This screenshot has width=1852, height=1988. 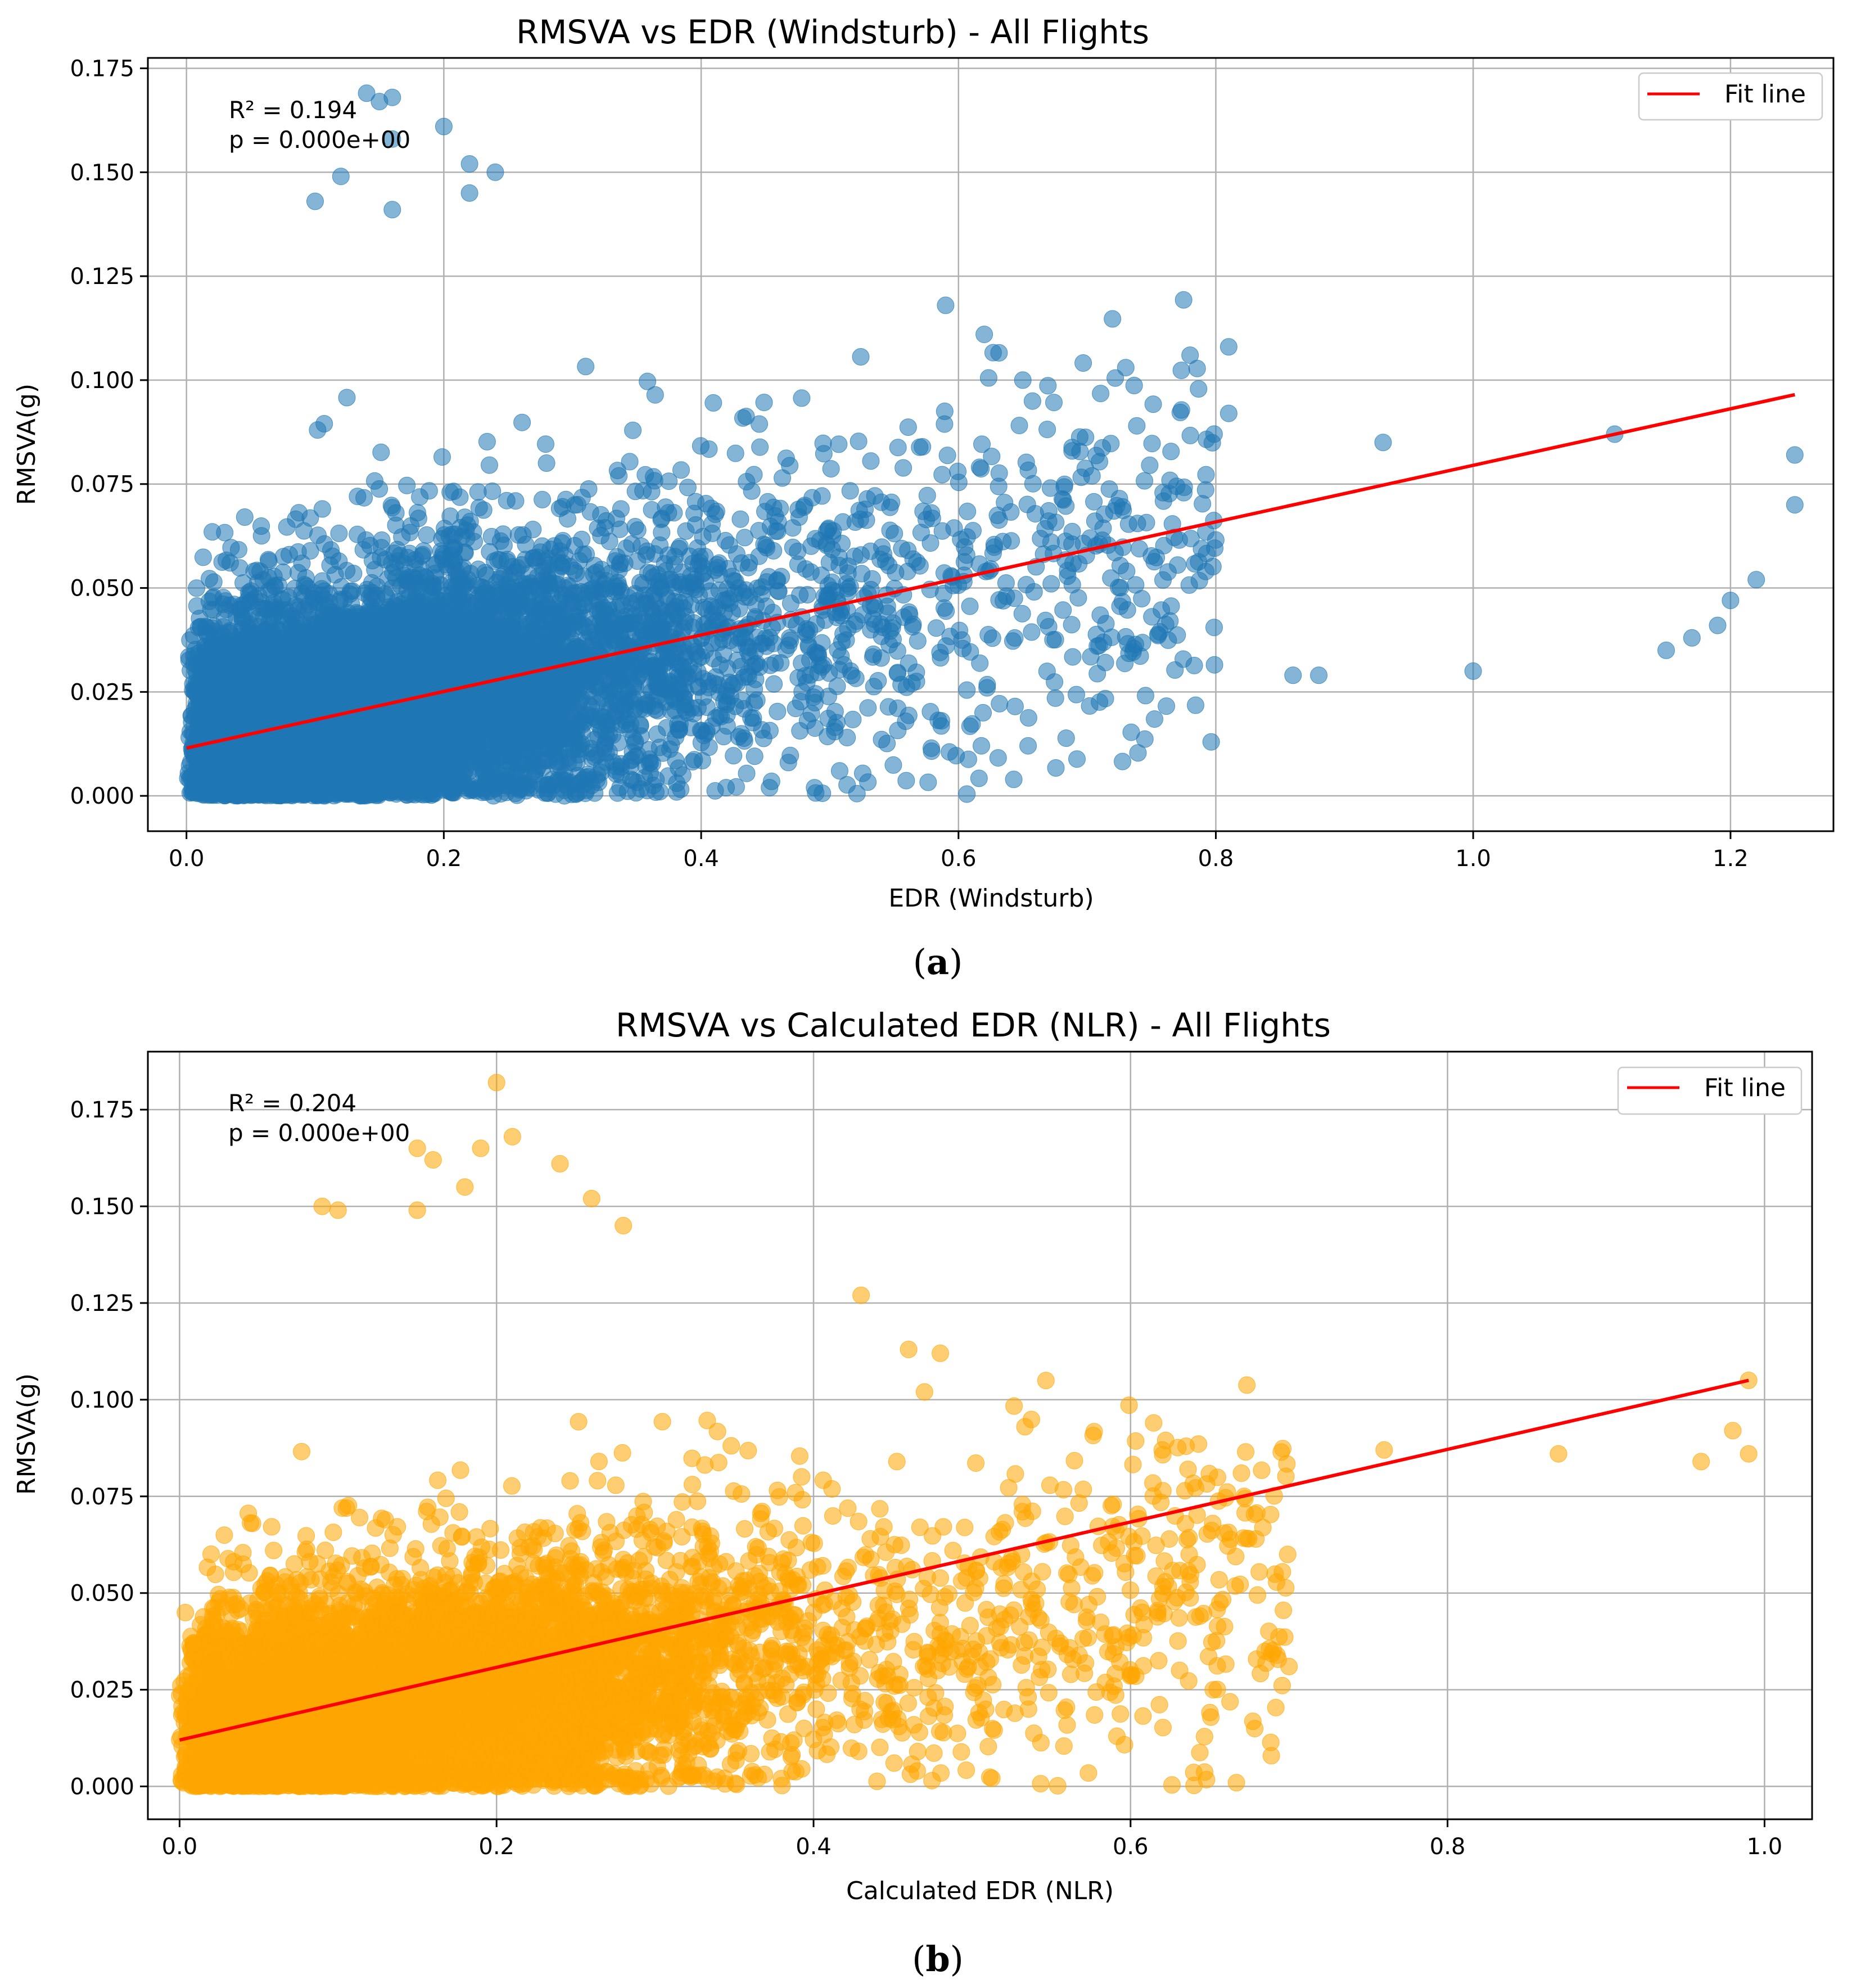 What do you see at coordinates (832, 32) in the screenshot?
I see `chart-a-title: RMSVA vs EDR (Windsturb) - All Flights` at bounding box center [832, 32].